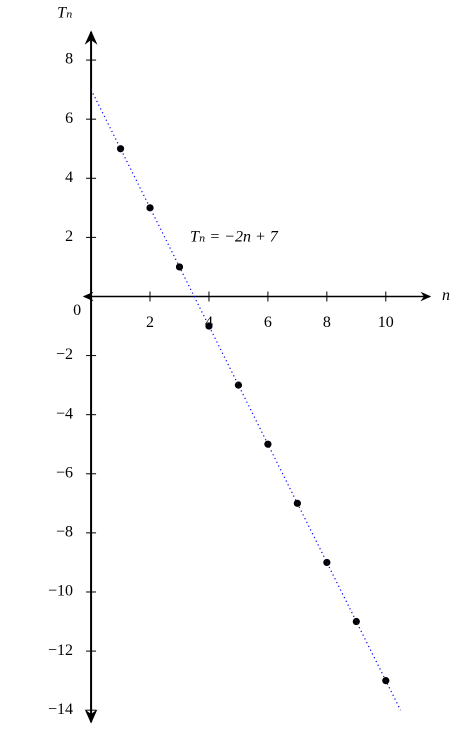  I want to click on x-axis-label: n, so click(446, 295).